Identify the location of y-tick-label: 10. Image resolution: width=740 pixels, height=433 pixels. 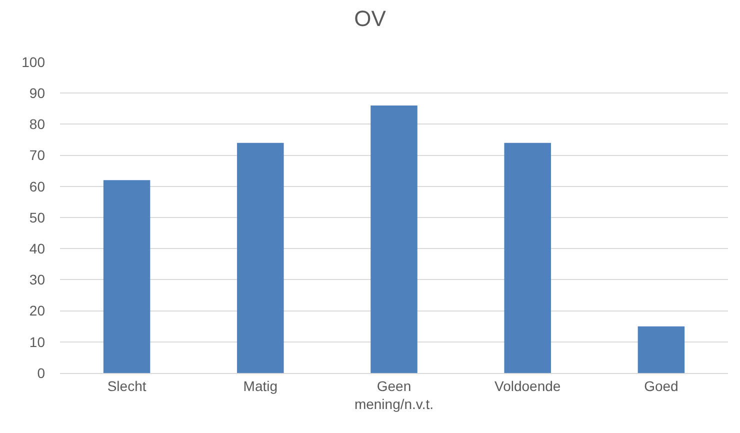
(37, 342).